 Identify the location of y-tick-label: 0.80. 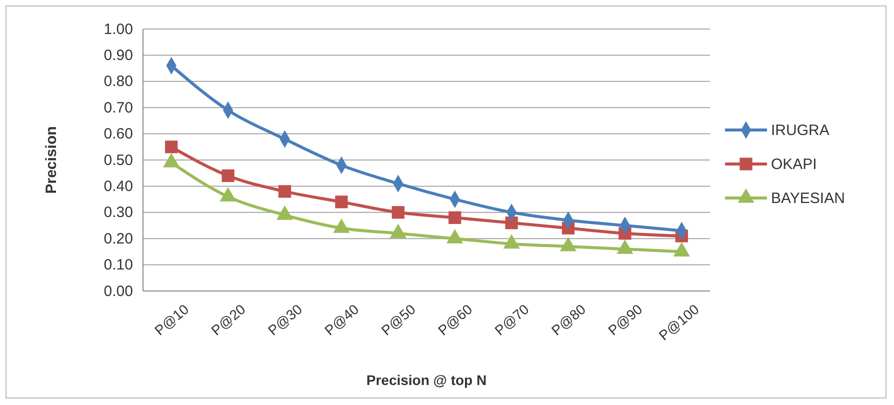
(118, 81).